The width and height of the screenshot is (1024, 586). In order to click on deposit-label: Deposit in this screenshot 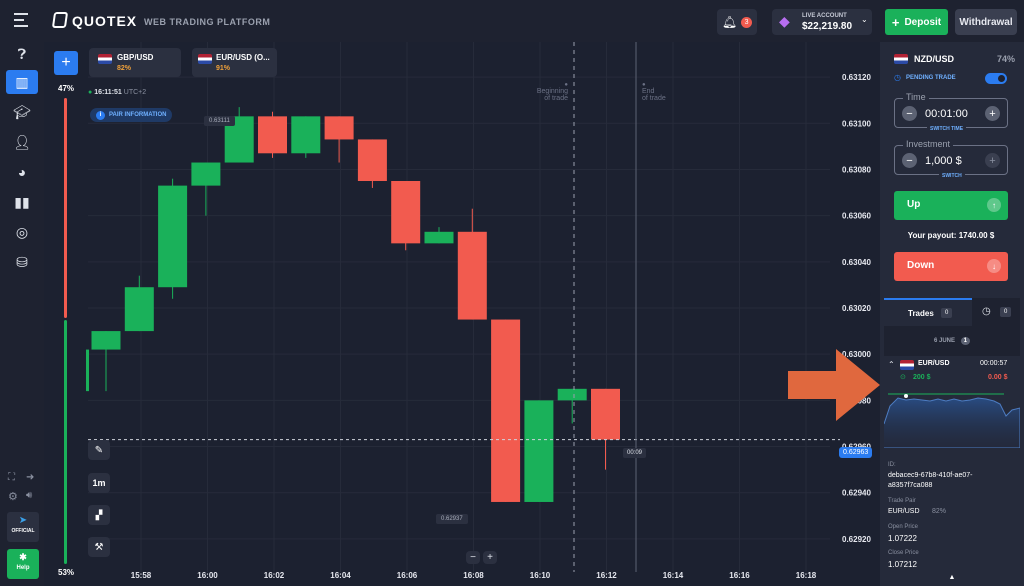, I will do `click(923, 22)`.